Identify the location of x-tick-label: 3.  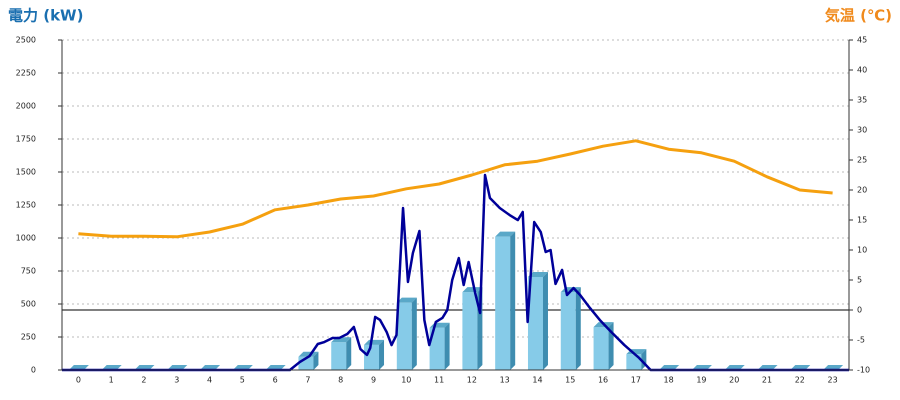
(176, 380).